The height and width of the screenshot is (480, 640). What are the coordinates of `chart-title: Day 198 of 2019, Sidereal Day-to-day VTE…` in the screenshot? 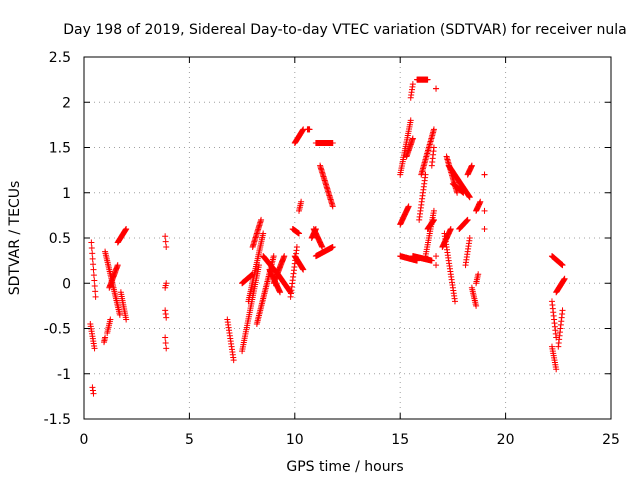 It's located at (344, 30).